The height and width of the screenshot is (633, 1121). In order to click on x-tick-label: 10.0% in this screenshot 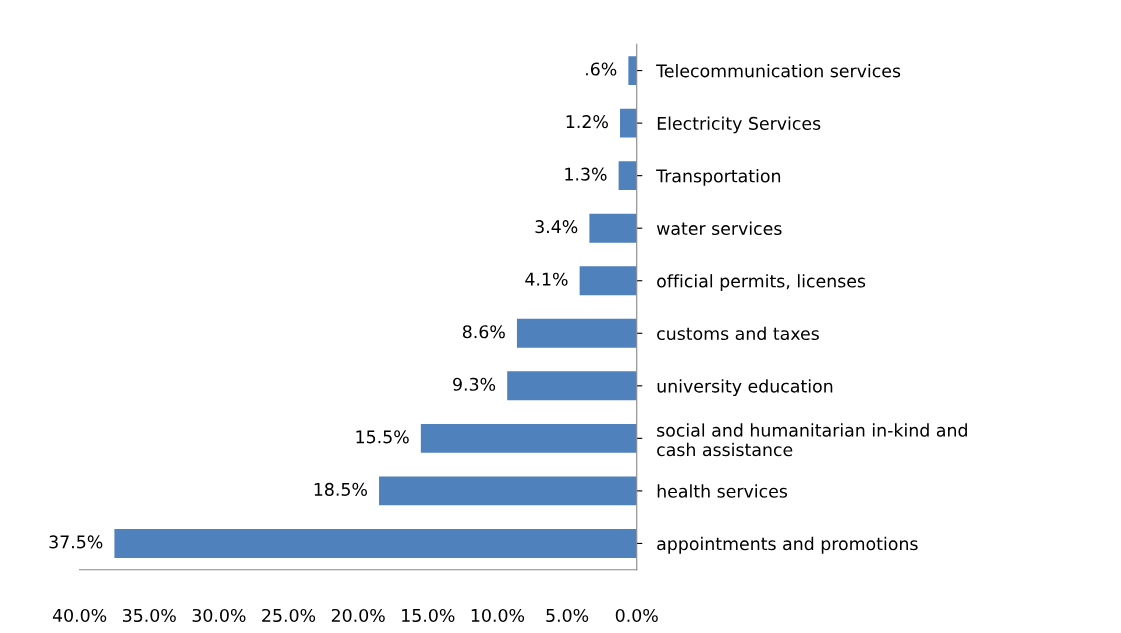, I will do `click(498, 615)`.